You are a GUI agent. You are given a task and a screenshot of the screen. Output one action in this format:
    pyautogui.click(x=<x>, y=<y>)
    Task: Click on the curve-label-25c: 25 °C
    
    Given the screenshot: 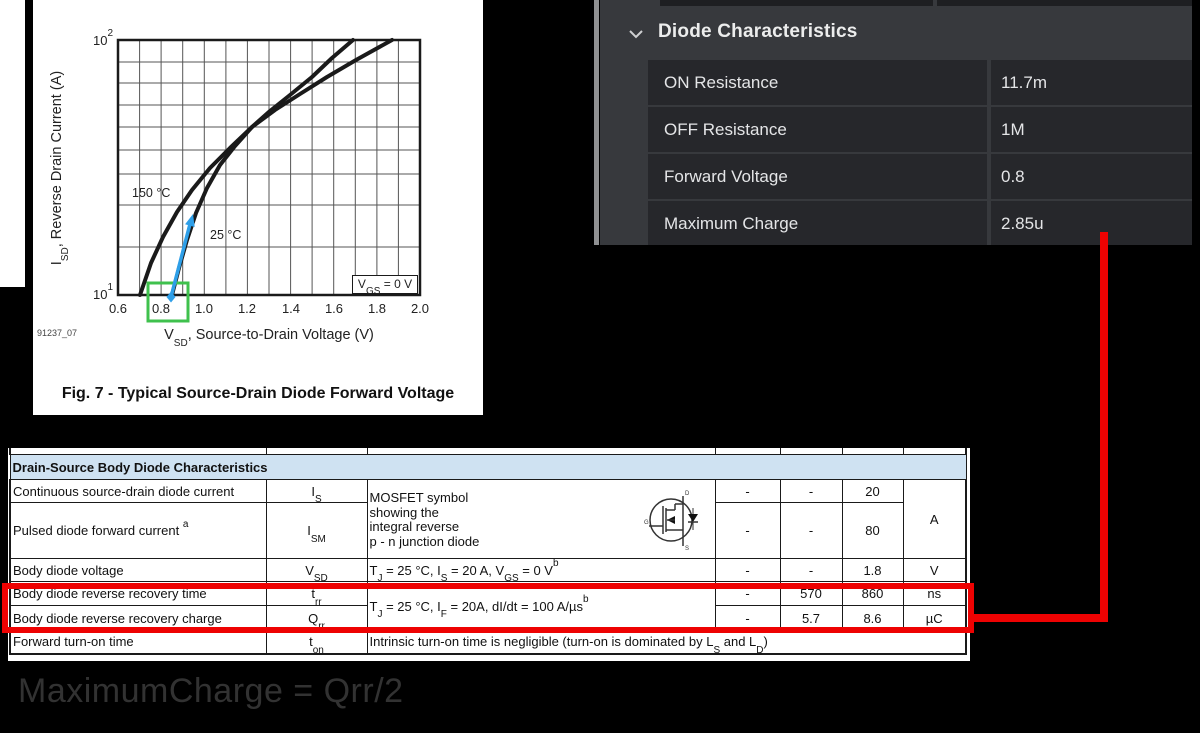 What is the action you would take?
    pyautogui.click(x=226, y=235)
    